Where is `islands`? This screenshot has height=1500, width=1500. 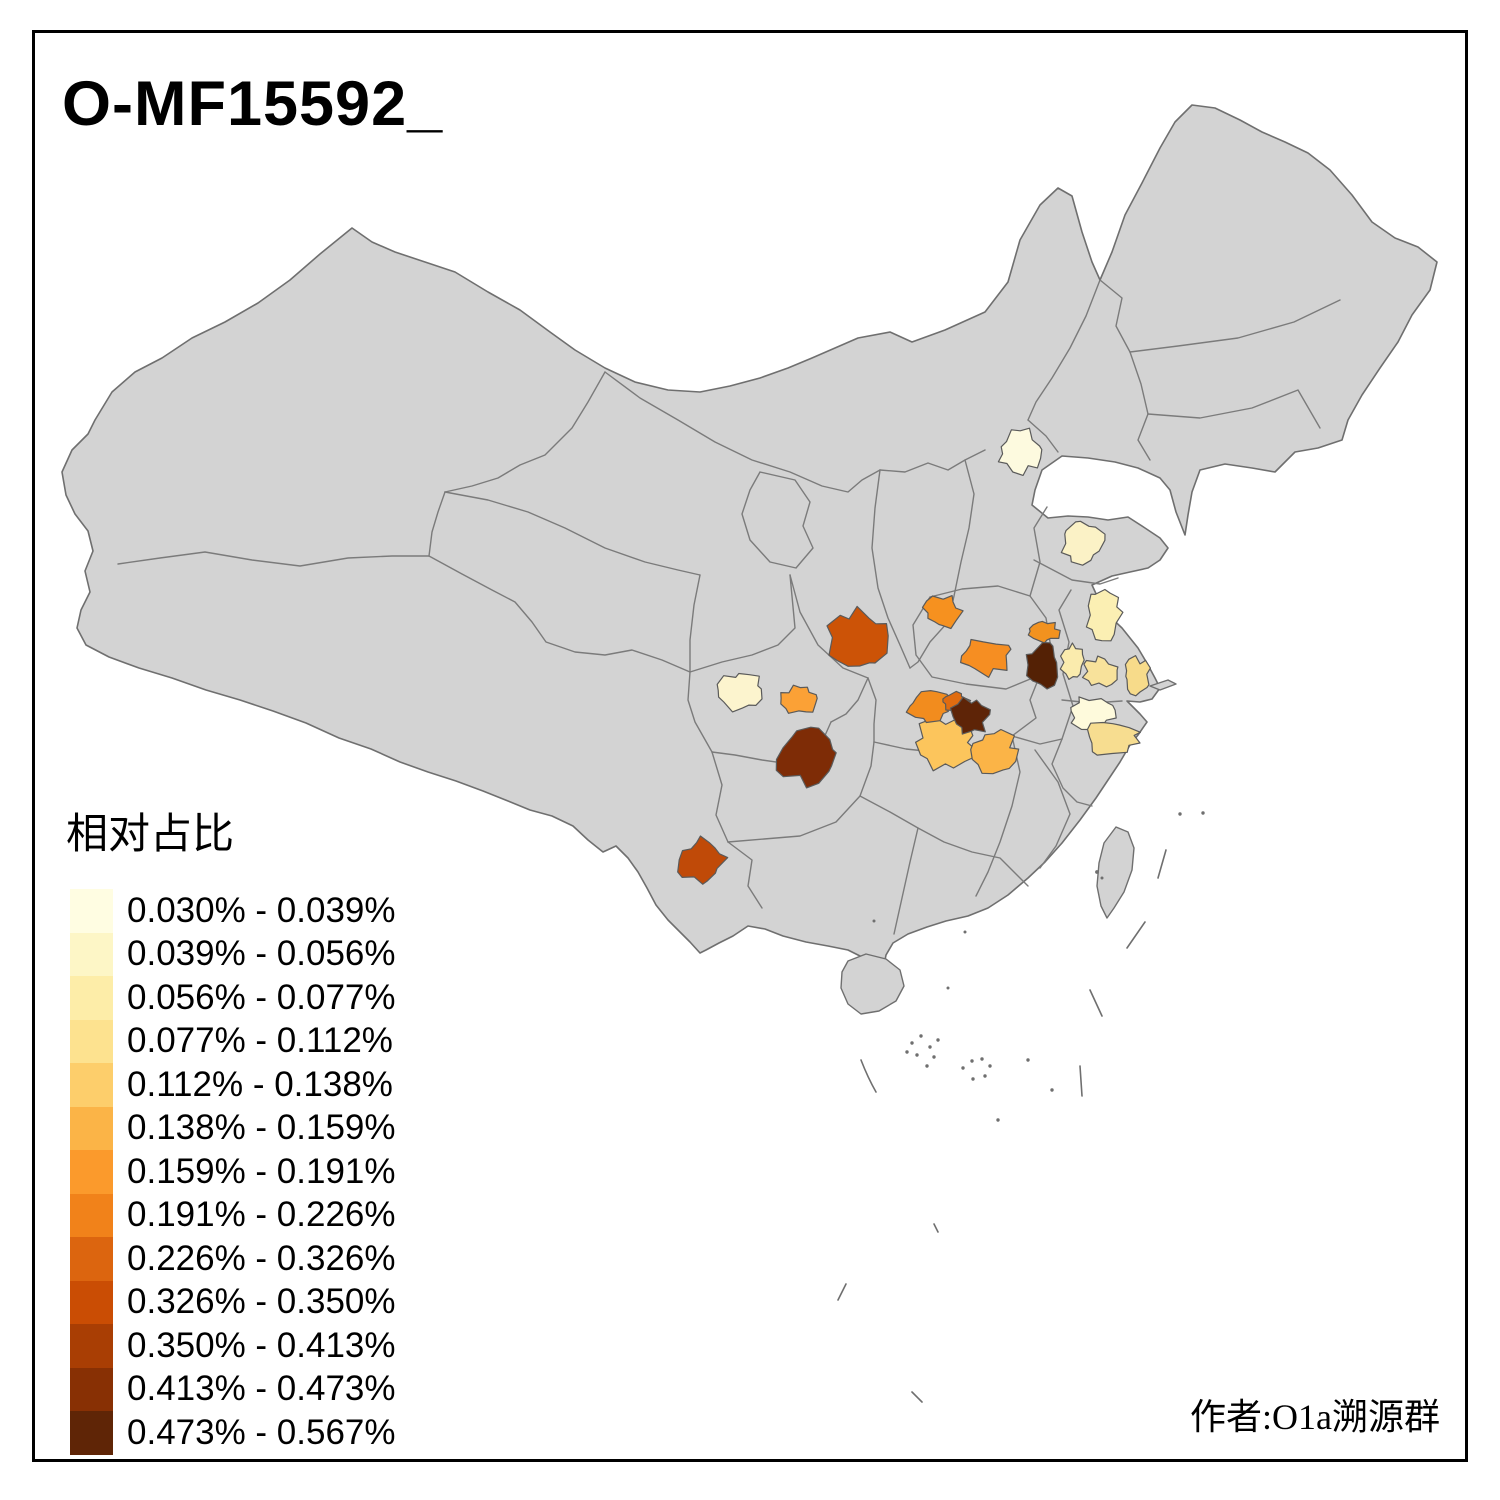 islands is located at coordinates (1008, 847).